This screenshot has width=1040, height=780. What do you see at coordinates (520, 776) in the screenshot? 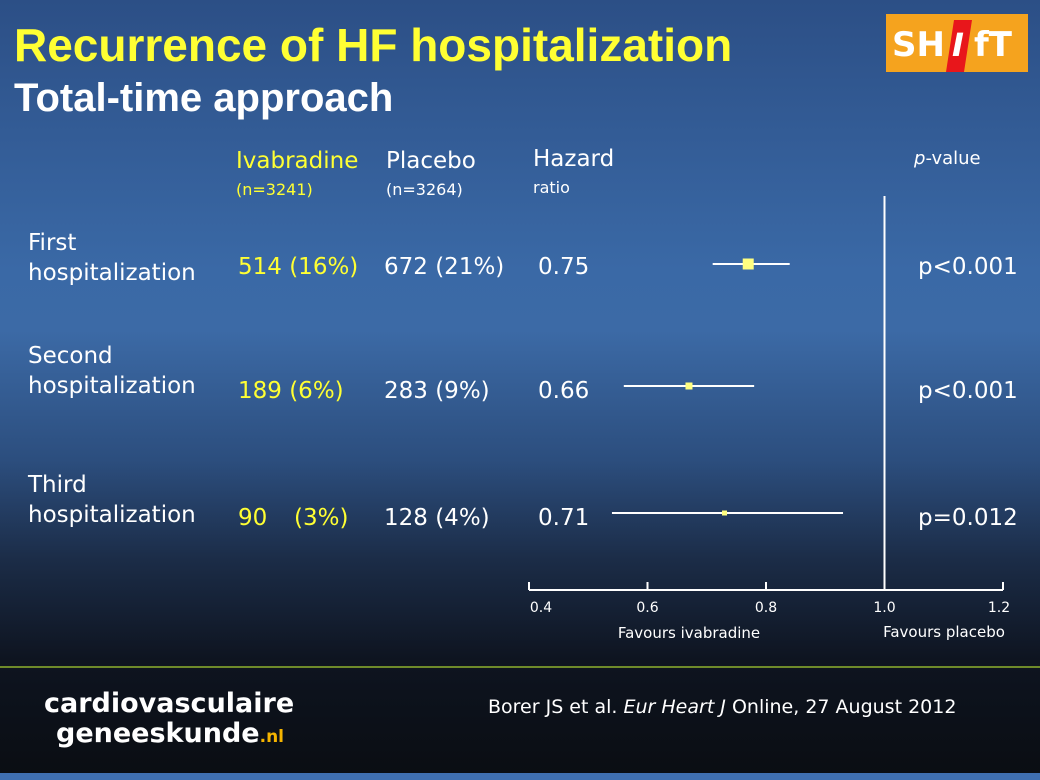
I see `bottom-accent-bar` at bounding box center [520, 776].